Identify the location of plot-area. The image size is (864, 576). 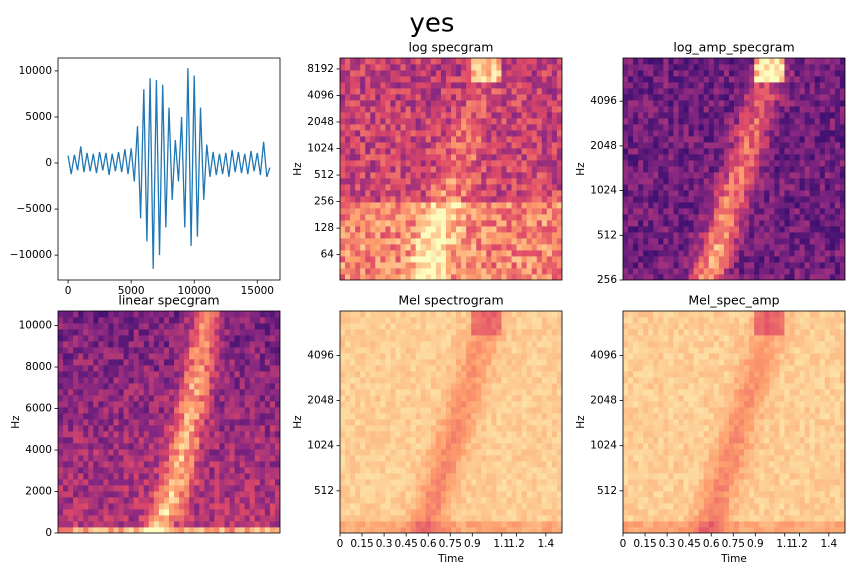
(169, 168).